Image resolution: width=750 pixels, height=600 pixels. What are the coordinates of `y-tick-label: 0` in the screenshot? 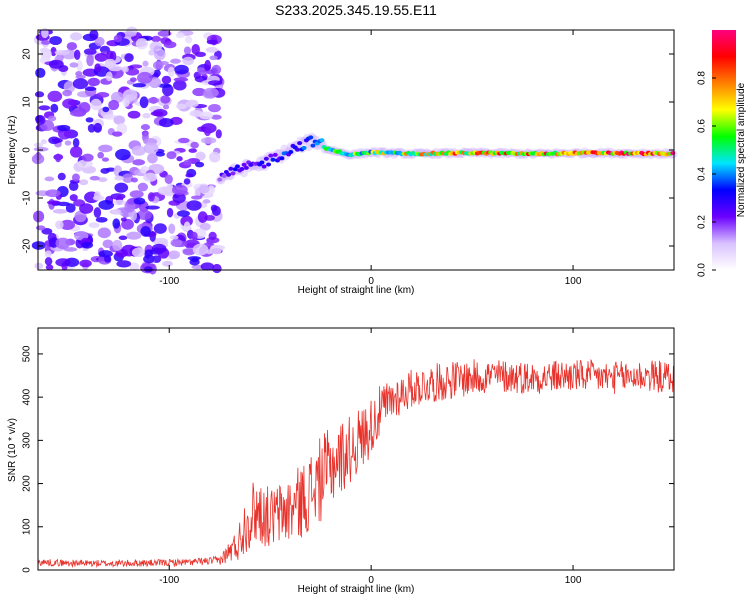 It's located at (27, 570).